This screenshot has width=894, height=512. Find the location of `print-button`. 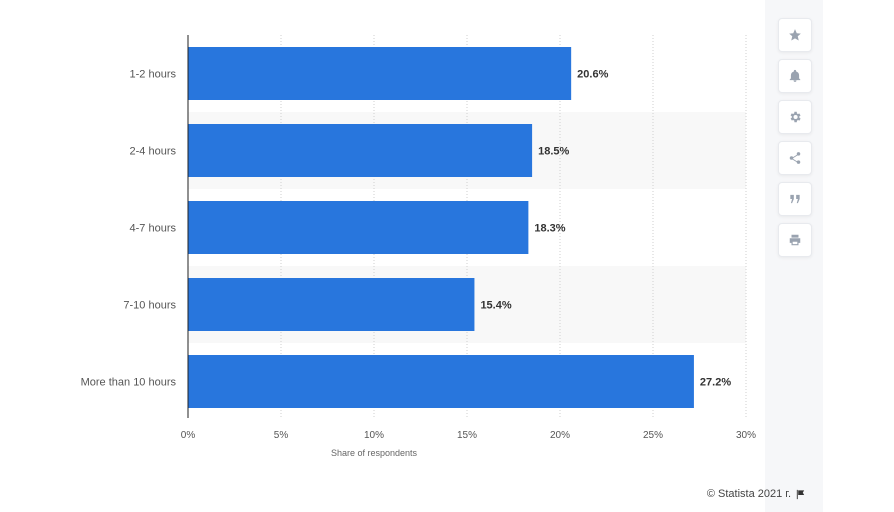

print-button is located at coordinates (795, 240).